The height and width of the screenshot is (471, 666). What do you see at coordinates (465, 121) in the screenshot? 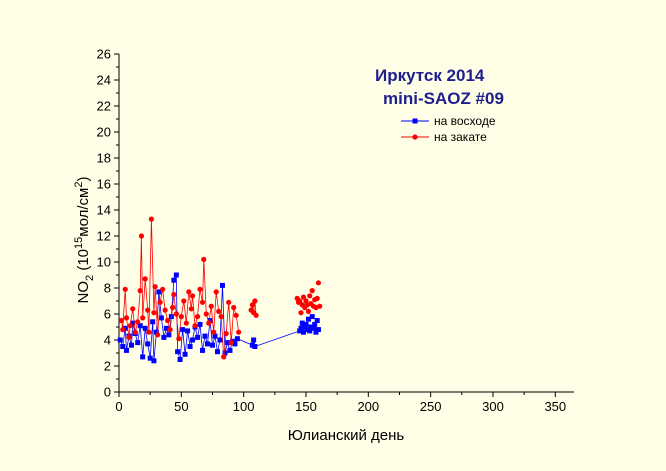
I see `legend-label-sunrise: на восходе` at bounding box center [465, 121].